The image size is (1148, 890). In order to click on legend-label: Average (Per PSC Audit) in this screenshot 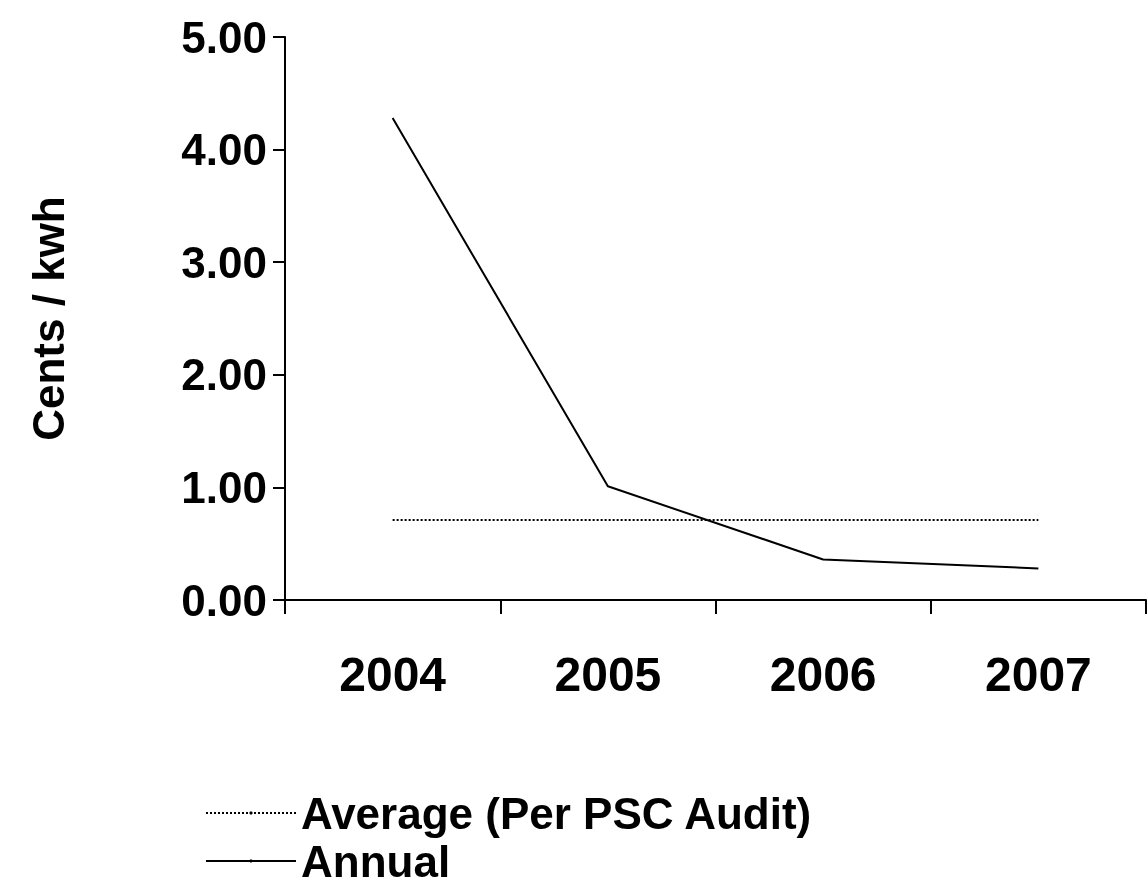, I will do `click(556, 813)`.